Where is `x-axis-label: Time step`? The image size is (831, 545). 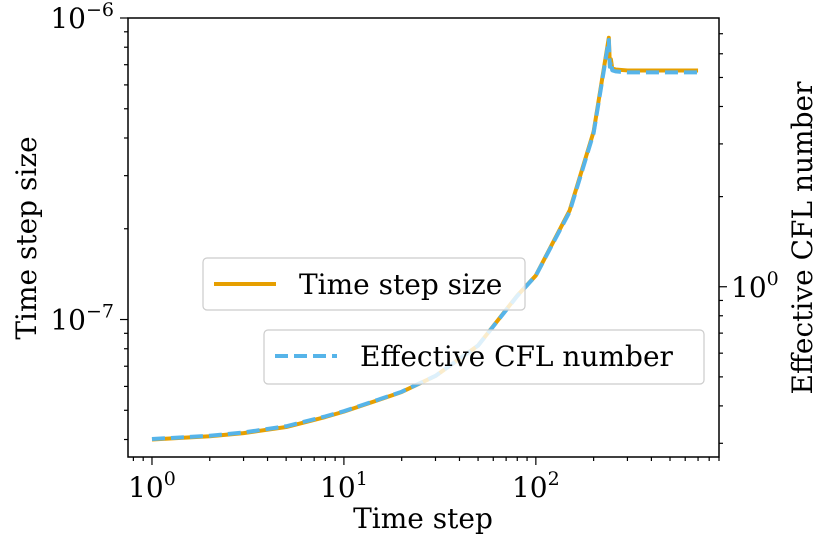 x-axis-label: Time step is located at coordinates (423, 518).